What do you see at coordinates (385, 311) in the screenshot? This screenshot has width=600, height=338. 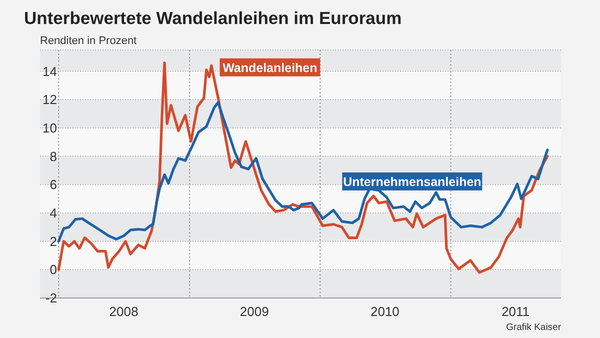 I see `x-tick-label: 2010` at bounding box center [385, 311].